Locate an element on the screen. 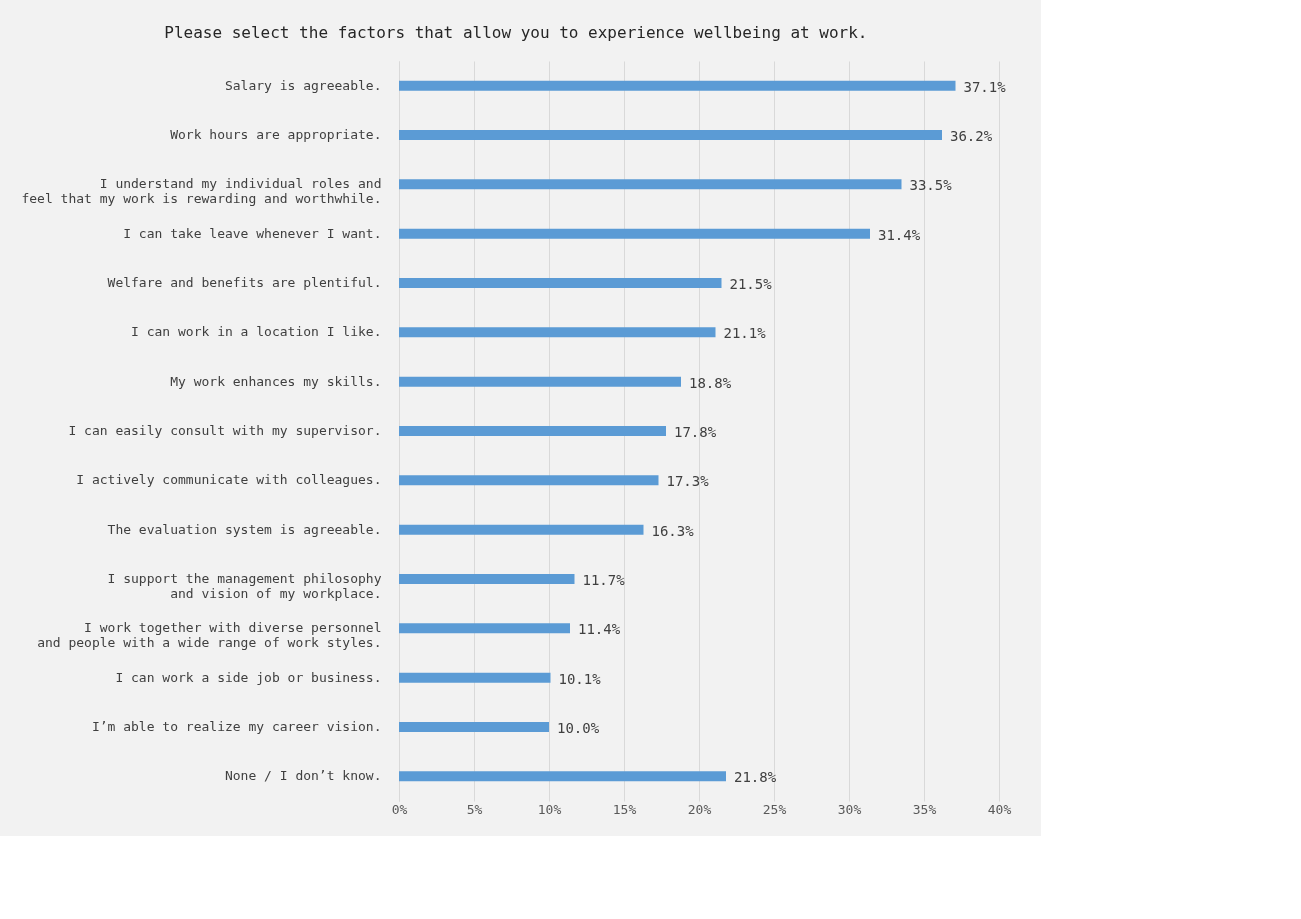 Image resolution: width=1301 pixels, height=919 pixels. data-label: 16.3% is located at coordinates (673, 530).